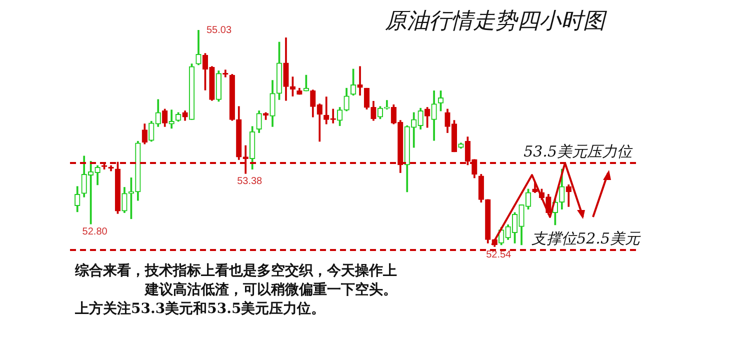  I want to click on ref-line-label: 支撑位52.5美元, so click(586, 238).